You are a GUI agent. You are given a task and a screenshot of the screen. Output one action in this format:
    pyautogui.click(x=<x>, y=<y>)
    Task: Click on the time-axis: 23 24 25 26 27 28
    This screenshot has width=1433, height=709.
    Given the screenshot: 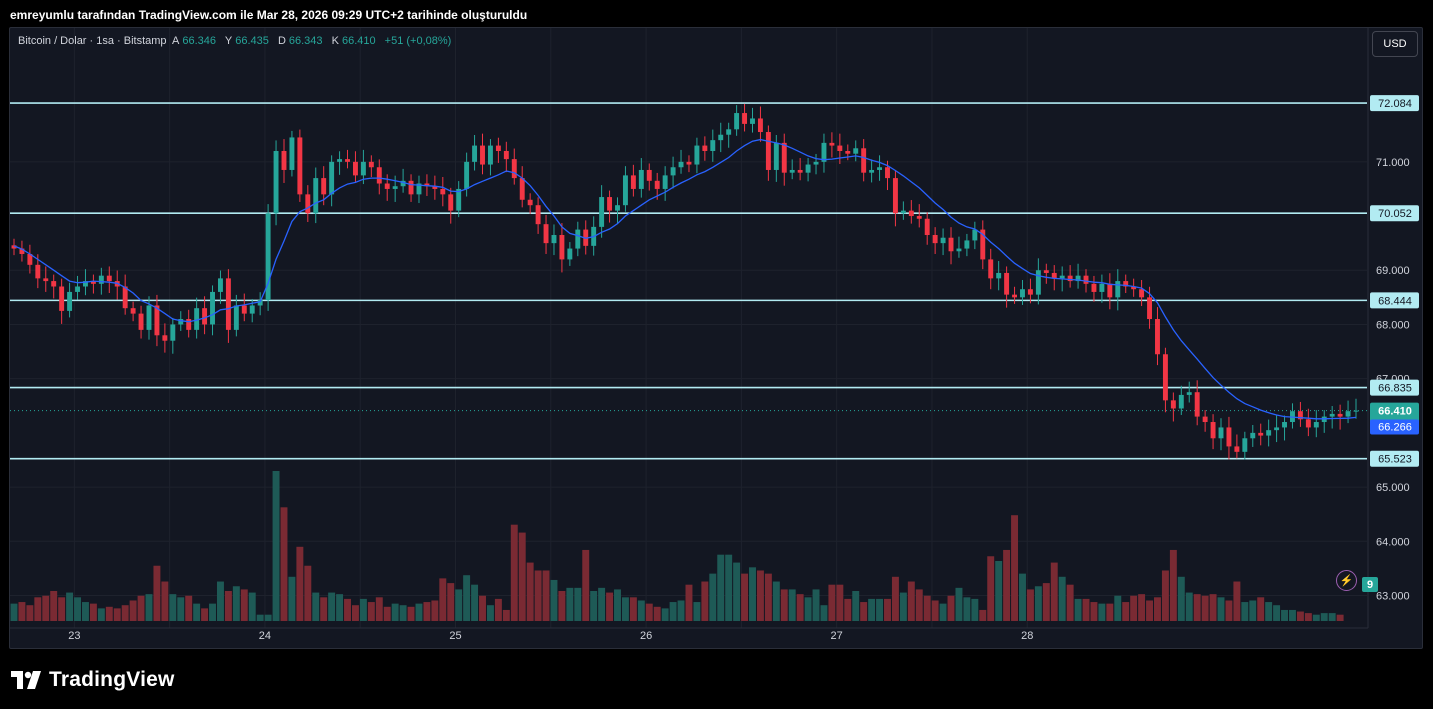 What is the action you would take?
    pyautogui.click(x=689, y=634)
    